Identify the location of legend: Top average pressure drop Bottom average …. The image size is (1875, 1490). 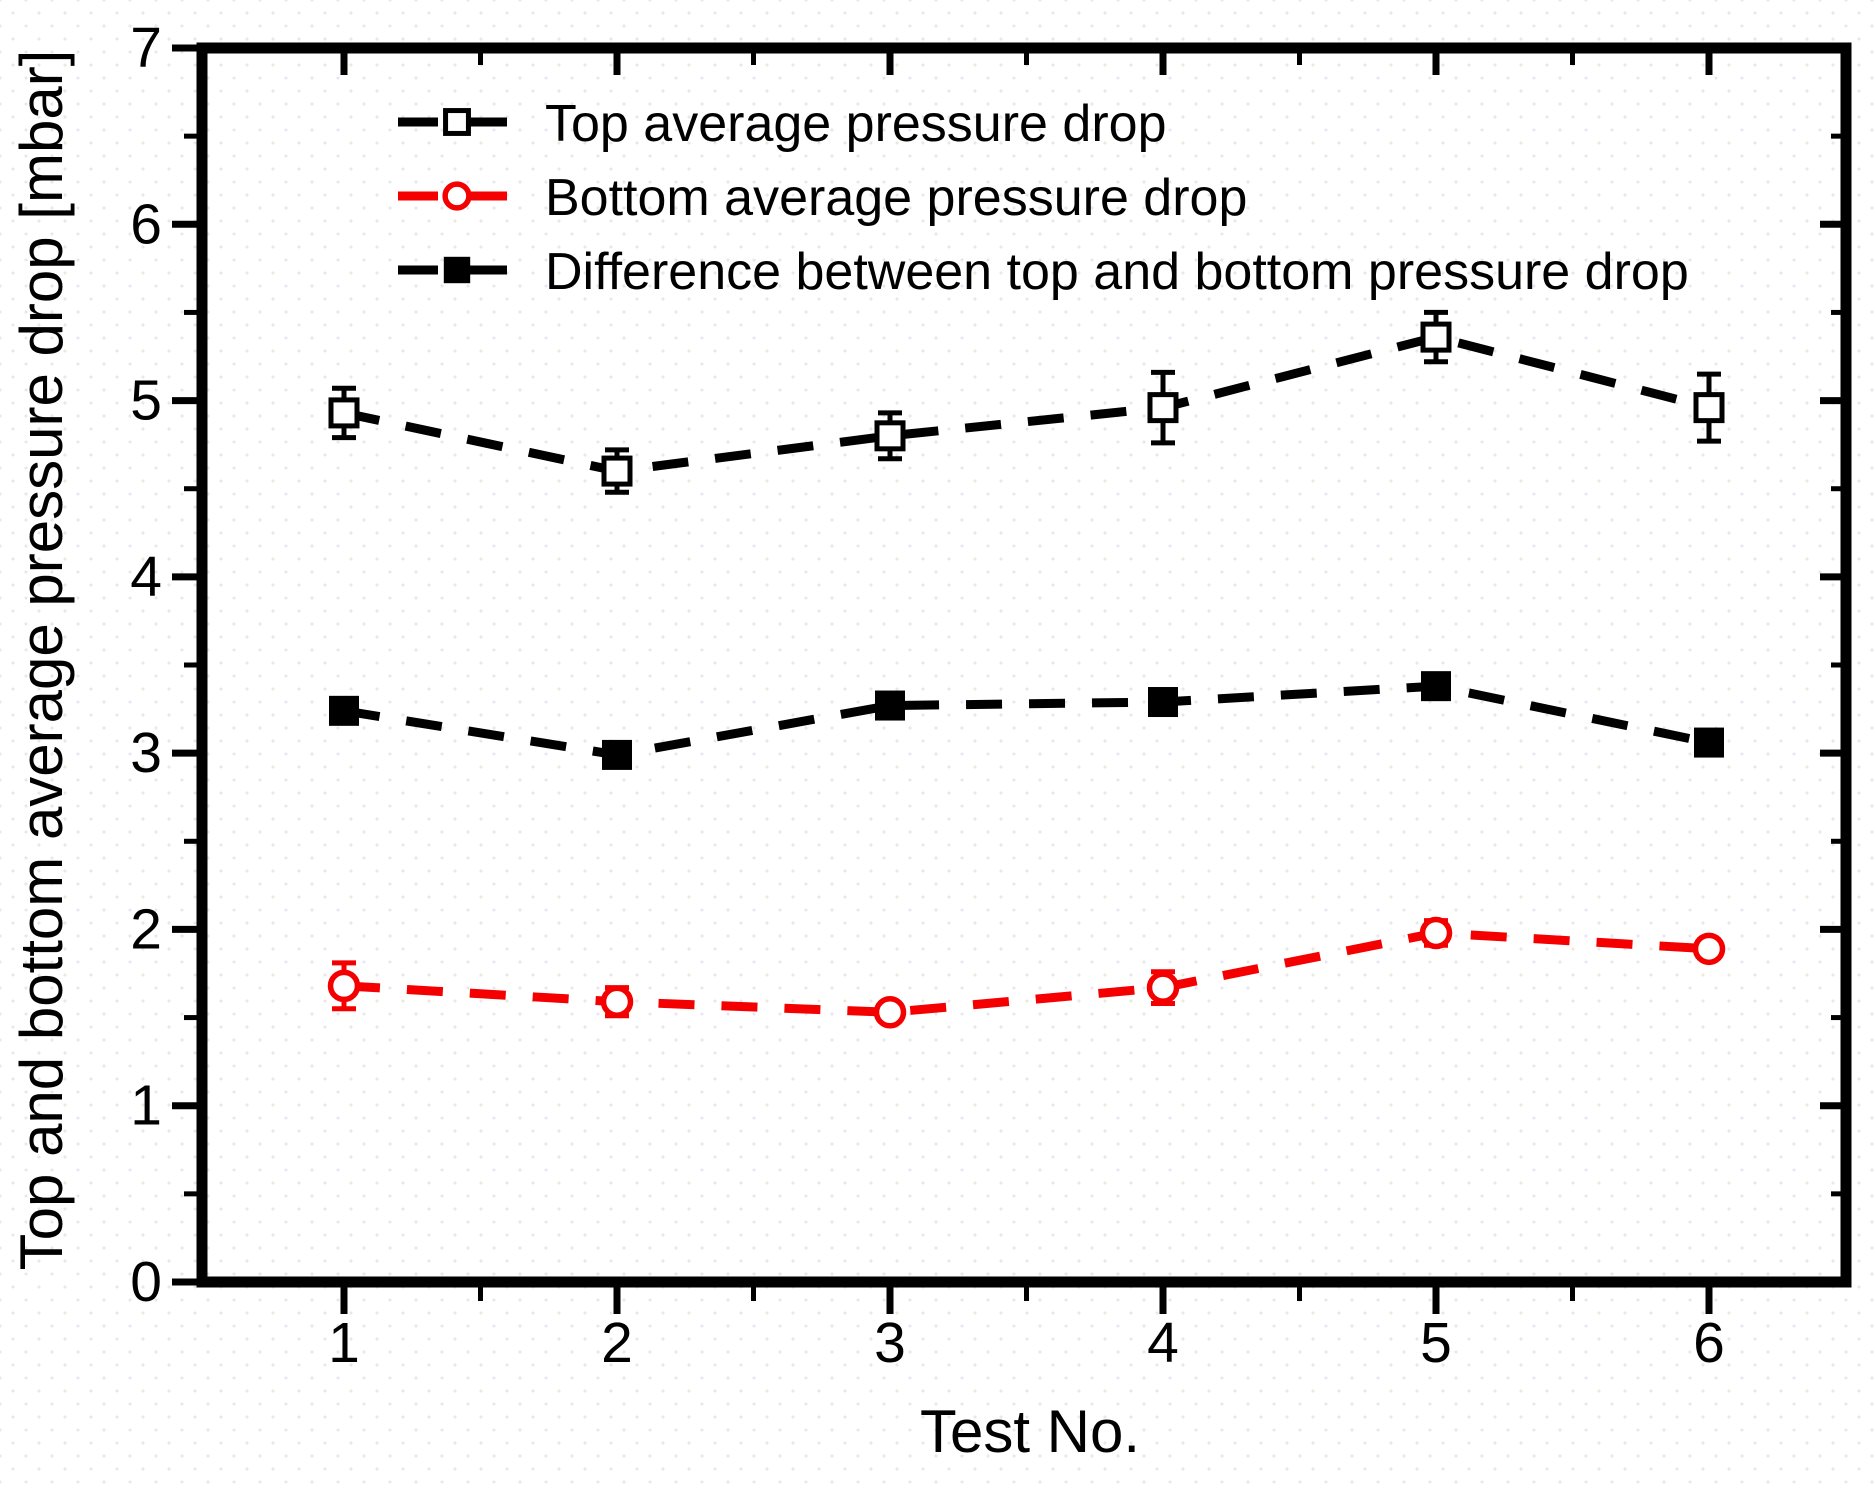
(1043, 198).